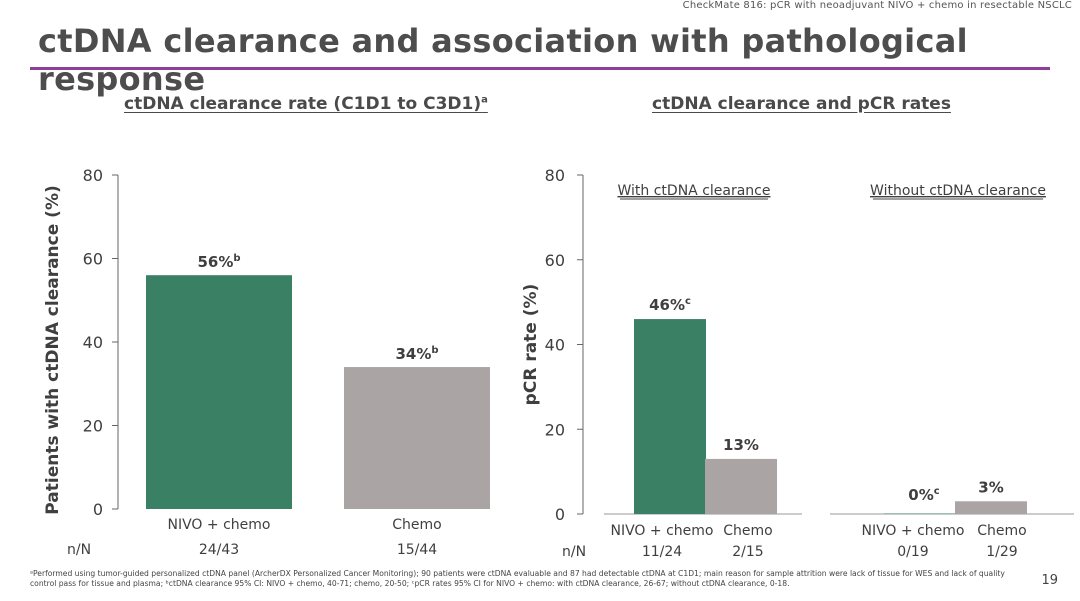 The width and height of the screenshot is (1080, 601). What do you see at coordinates (990, 487) in the screenshot?
I see `right-bar-data-label: 3%` at bounding box center [990, 487].